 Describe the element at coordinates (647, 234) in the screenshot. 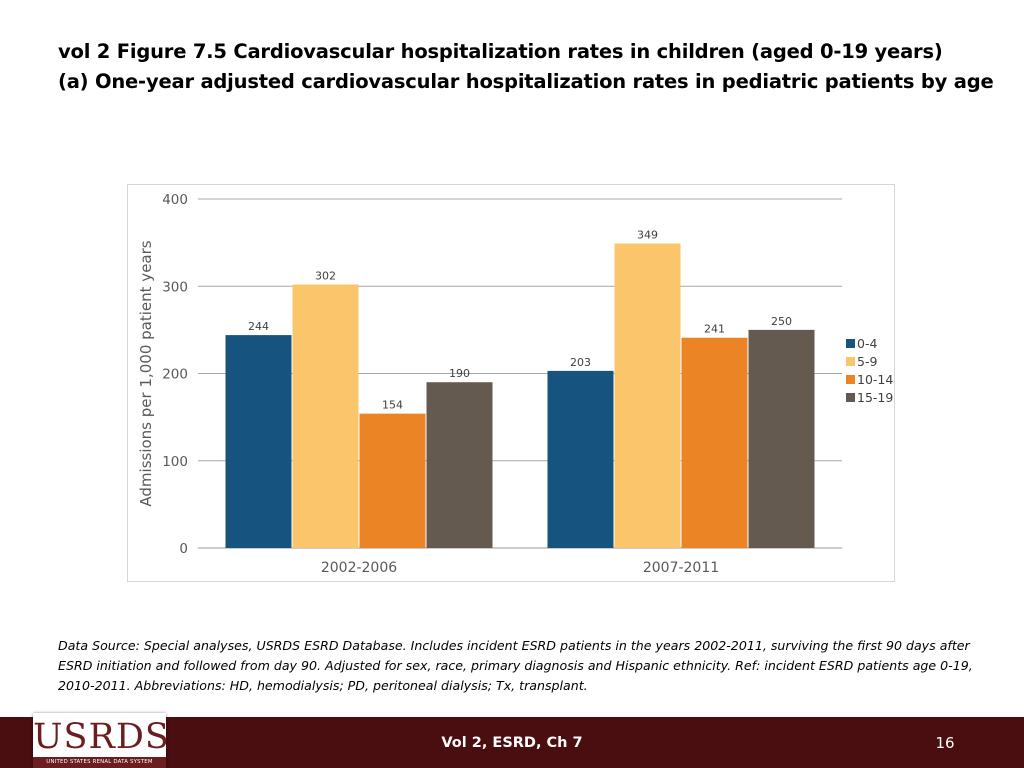

I see `data-label: 349` at that location.